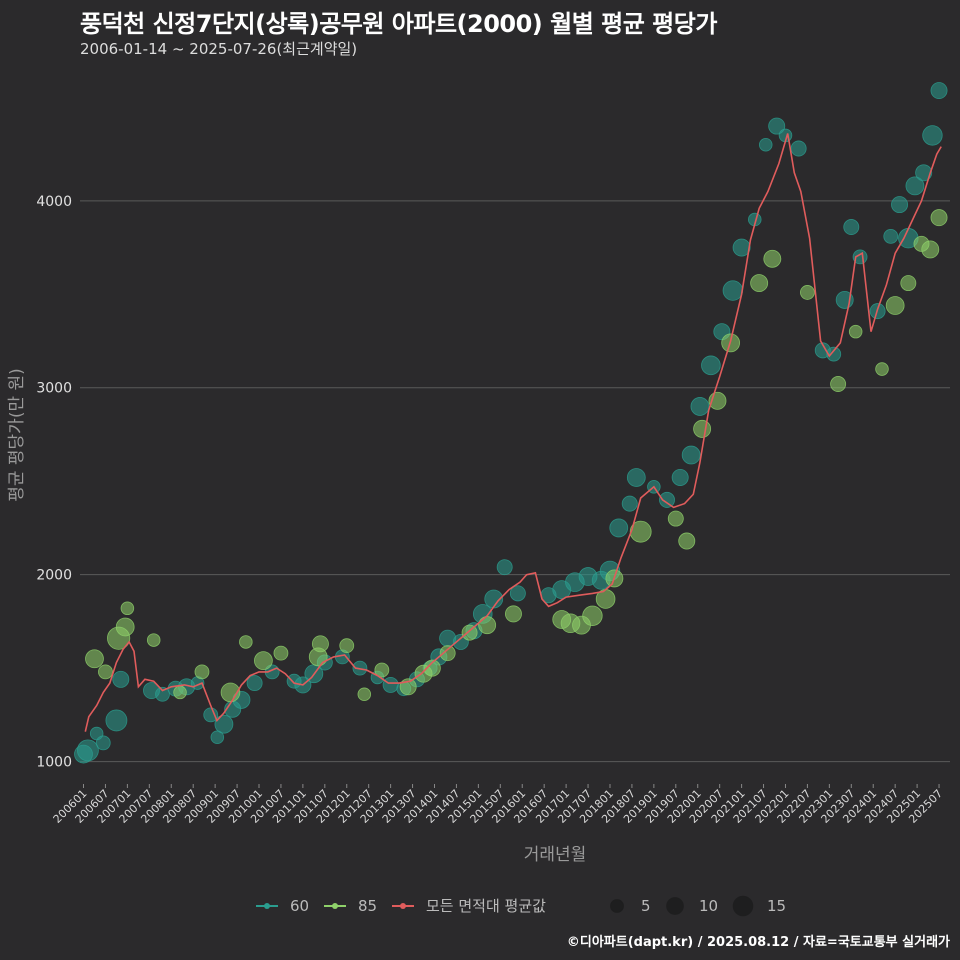 Image resolution: width=960 pixels, height=960 pixels. What do you see at coordinates (54, 763) in the screenshot?
I see `y-tick-label: 1000` at bounding box center [54, 763].